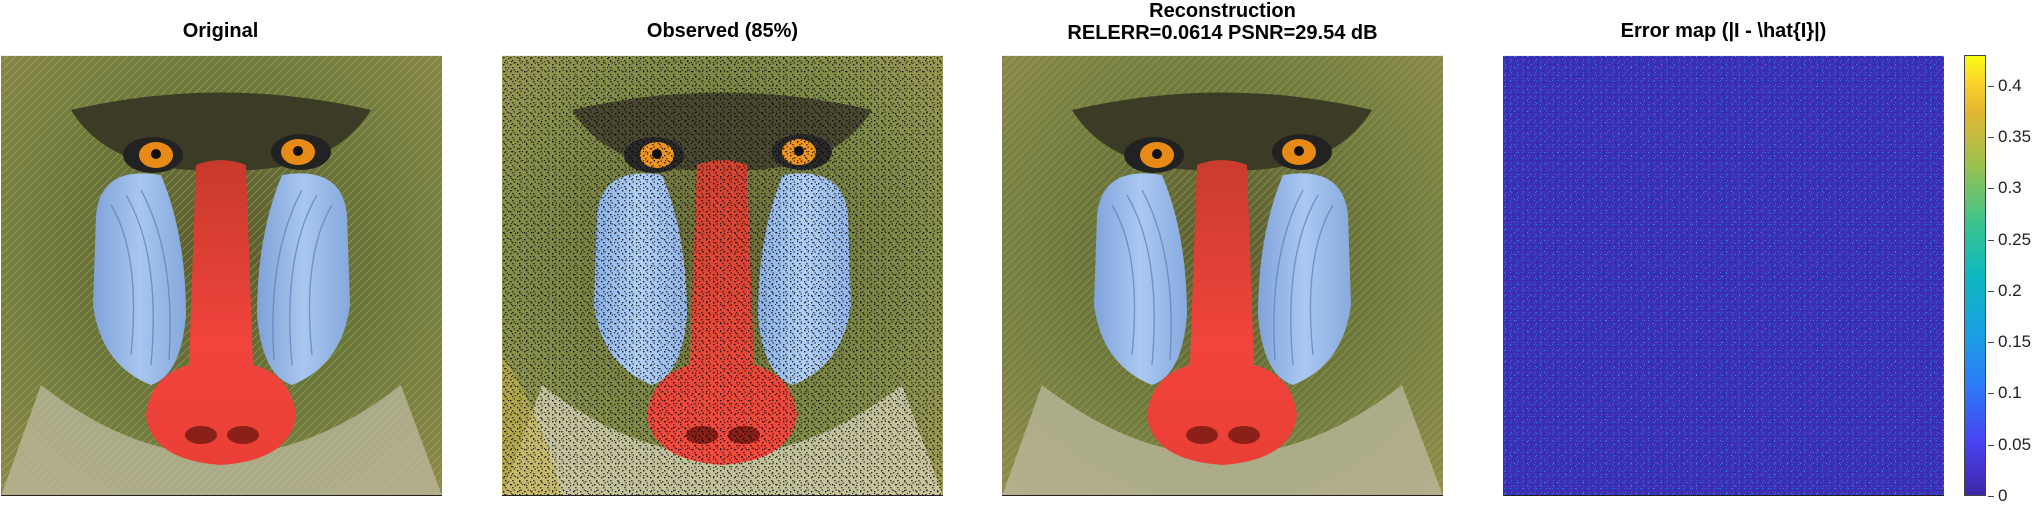 This screenshot has width=2034, height=505. Describe the element at coordinates (2010, 392) in the screenshot. I see `colorbar-tick-label: 0.1` at that location.